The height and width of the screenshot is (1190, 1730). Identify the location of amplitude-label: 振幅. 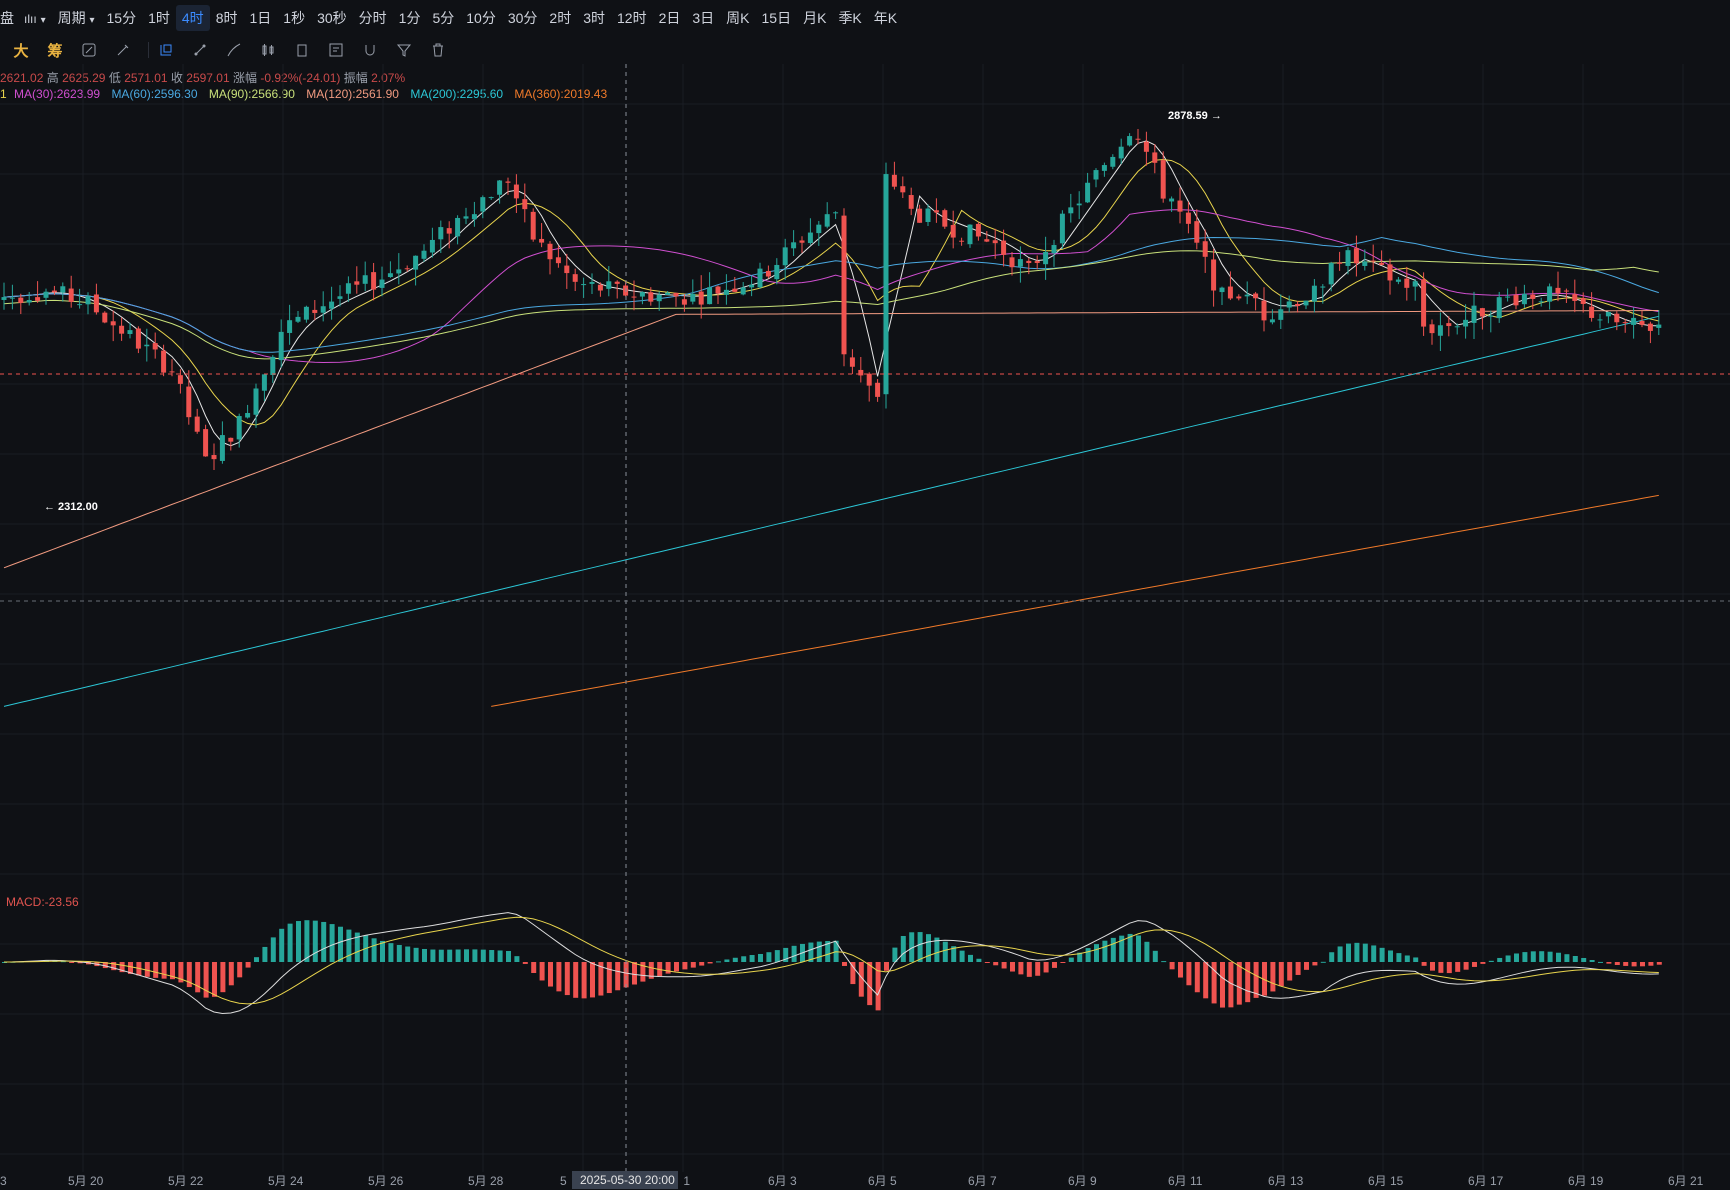
(355, 78).